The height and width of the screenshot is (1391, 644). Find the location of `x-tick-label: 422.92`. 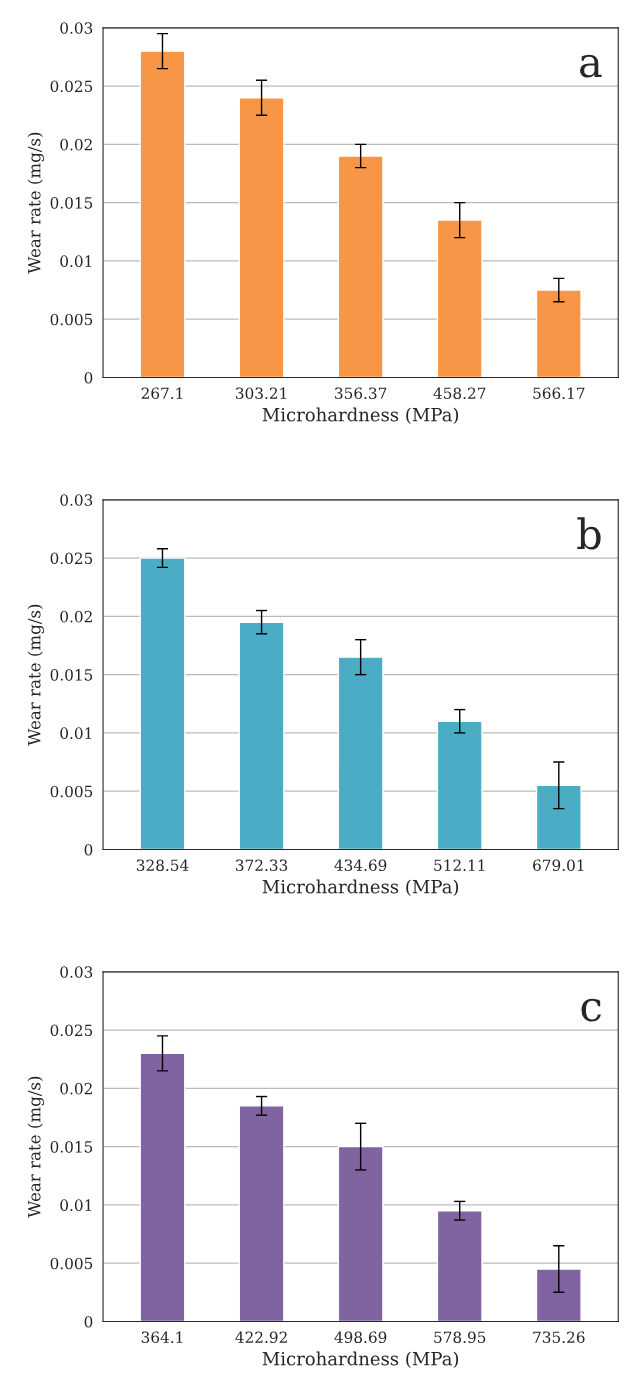

x-tick-label: 422.92 is located at coordinates (261, 1337).